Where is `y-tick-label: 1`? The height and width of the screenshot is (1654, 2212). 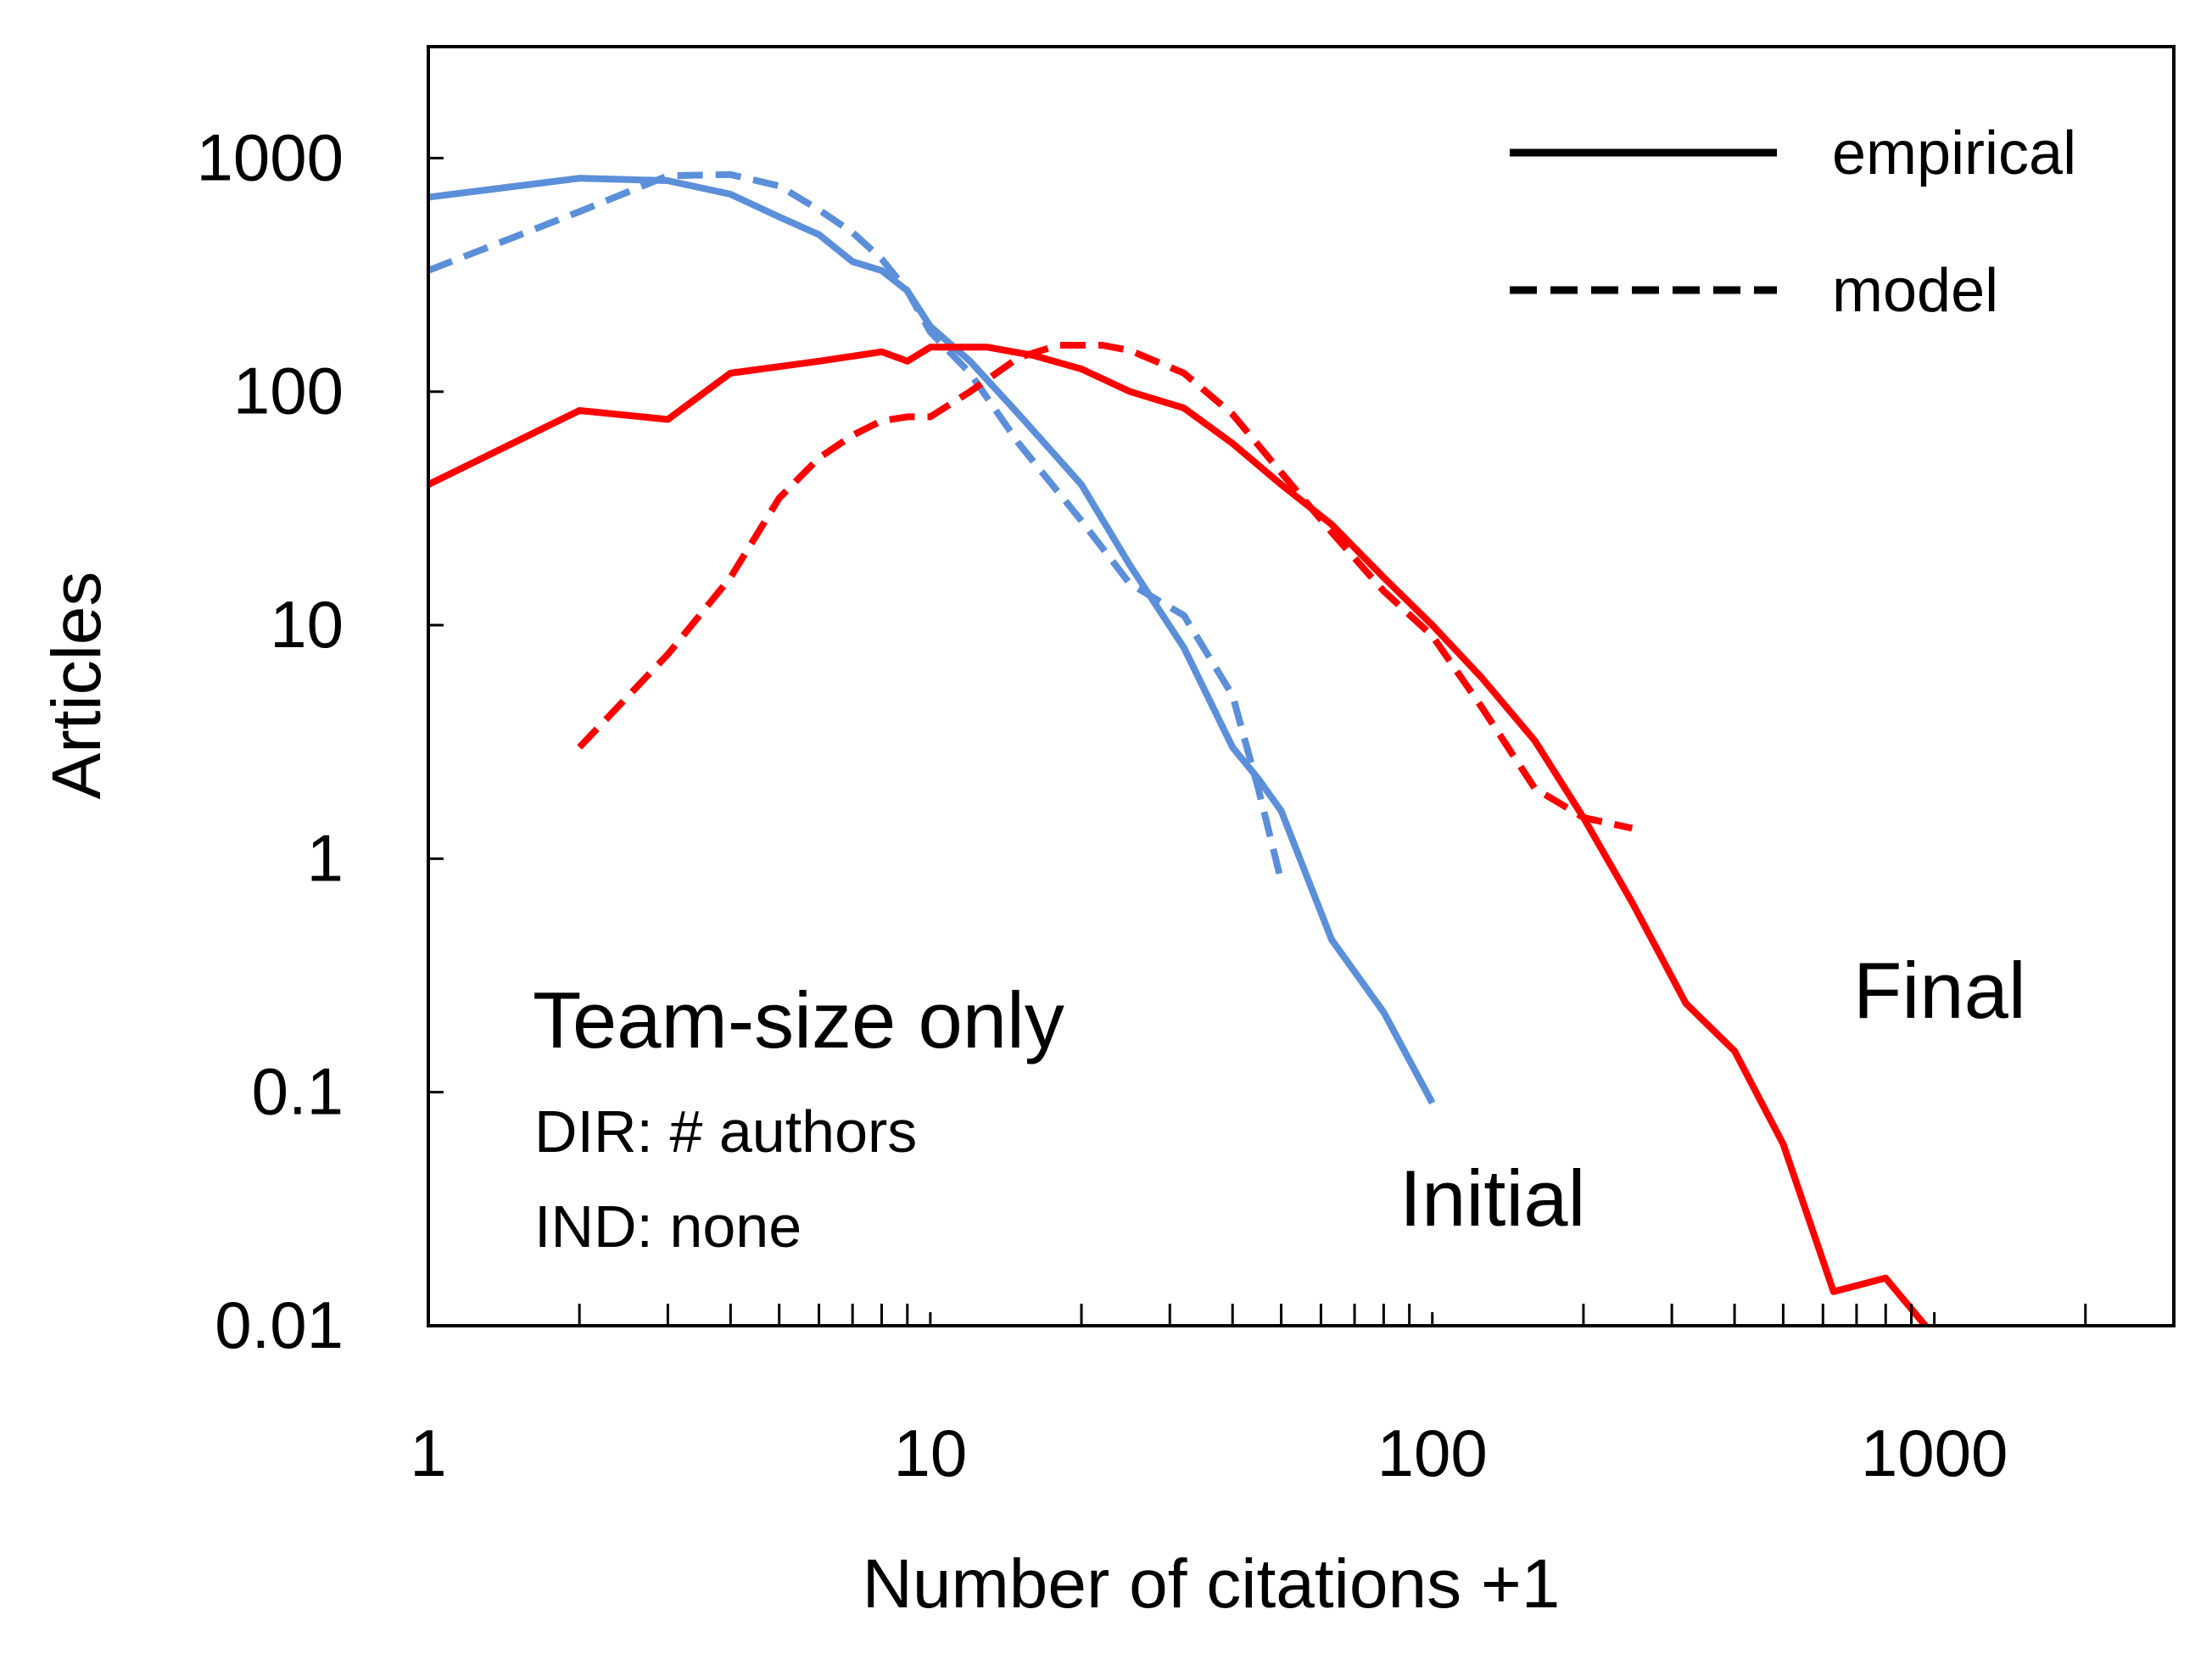
y-tick-label: 1 is located at coordinates (325, 857).